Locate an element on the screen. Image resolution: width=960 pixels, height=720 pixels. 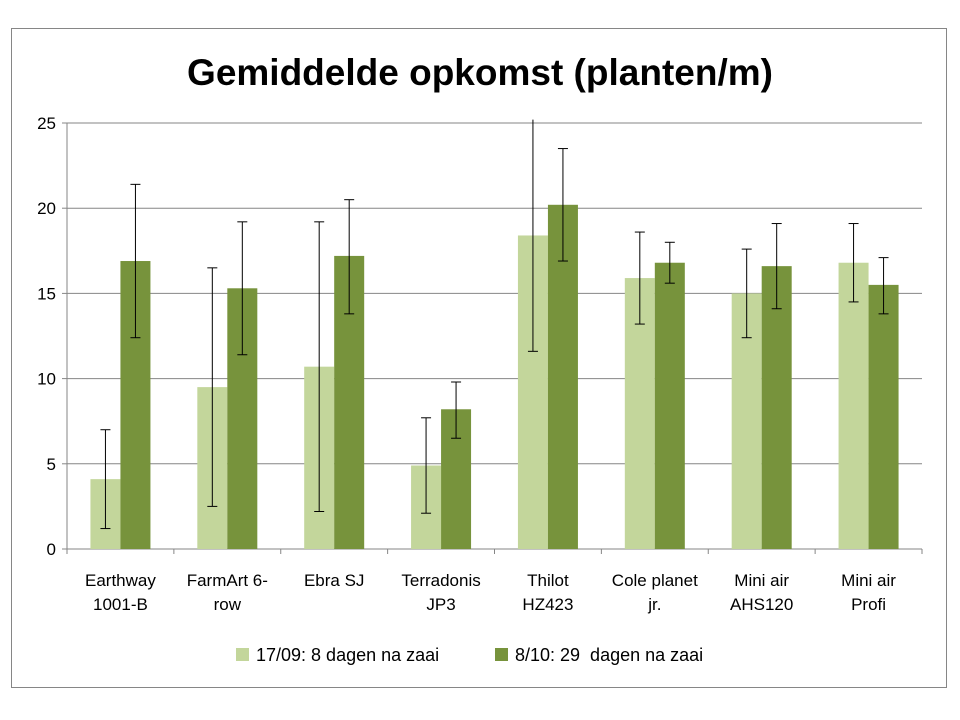
x-tick-label: JP3 is located at coordinates (440, 604).